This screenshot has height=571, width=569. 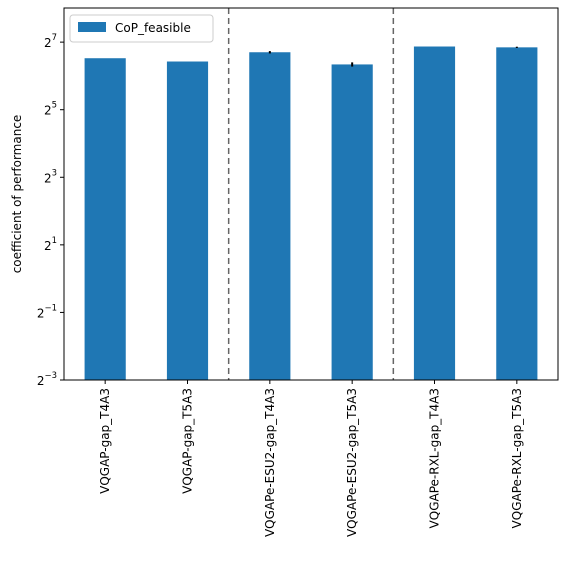 I want to click on bar-VQGAPe-RXL-gap_T5A3, so click(x=517, y=214).